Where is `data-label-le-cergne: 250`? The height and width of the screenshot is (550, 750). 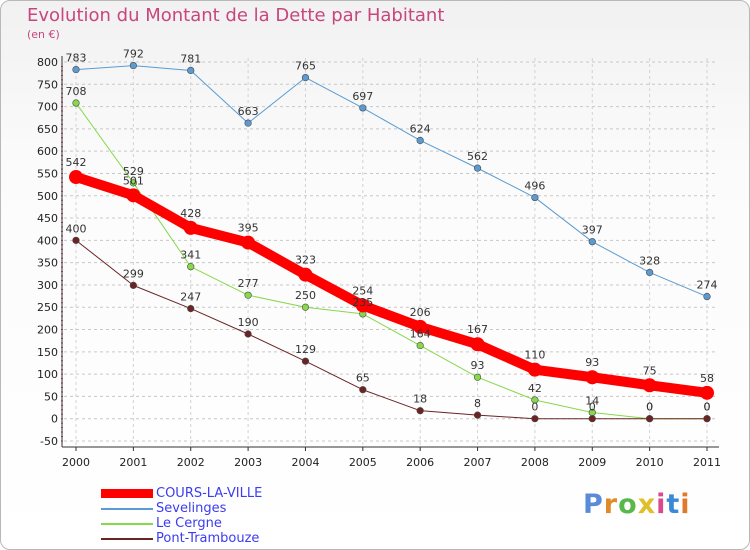 data-label-le-cergne: 250 is located at coordinates (305, 295).